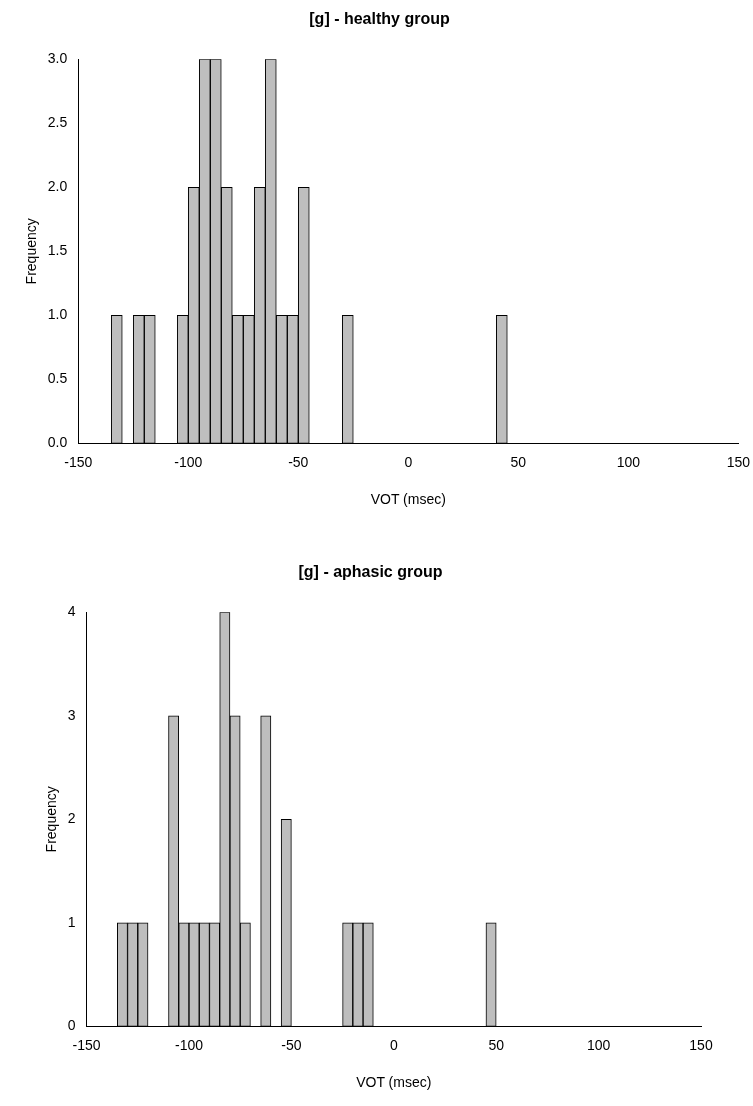  I want to click on y-tick-label: 1.5, so click(57, 250).